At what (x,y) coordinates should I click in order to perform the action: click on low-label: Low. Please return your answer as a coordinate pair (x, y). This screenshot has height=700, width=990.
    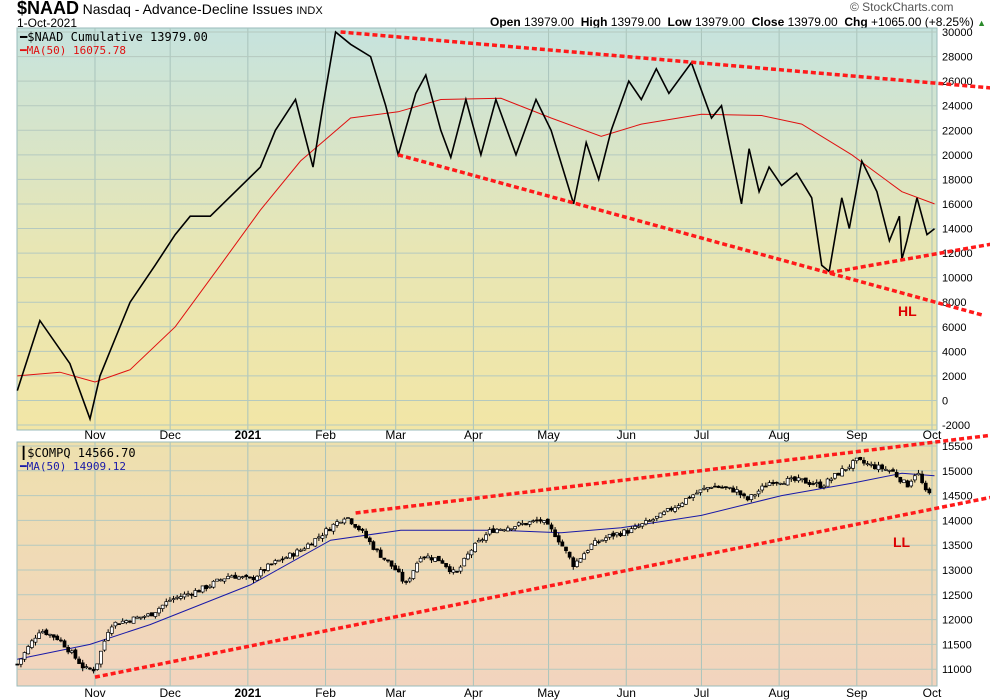
    Looking at the image, I should click on (679, 22).